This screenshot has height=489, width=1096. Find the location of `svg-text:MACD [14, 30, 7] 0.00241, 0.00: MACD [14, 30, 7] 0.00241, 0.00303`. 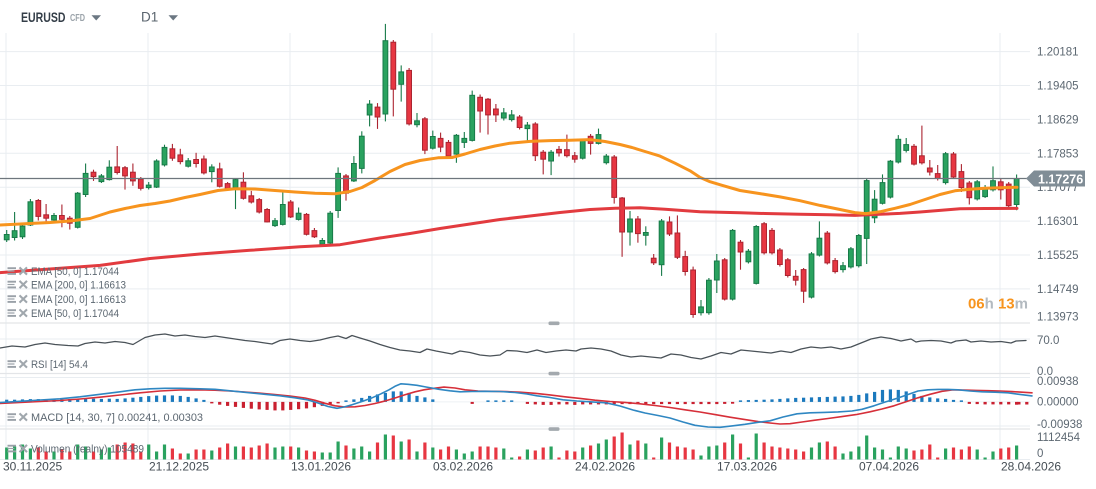

svg-text:MACD [14, 30, 7] 0.00241, 0.00: MACD [14, 30, 7] 0.00241, 0.00303 is located at coordinates (117, 418).